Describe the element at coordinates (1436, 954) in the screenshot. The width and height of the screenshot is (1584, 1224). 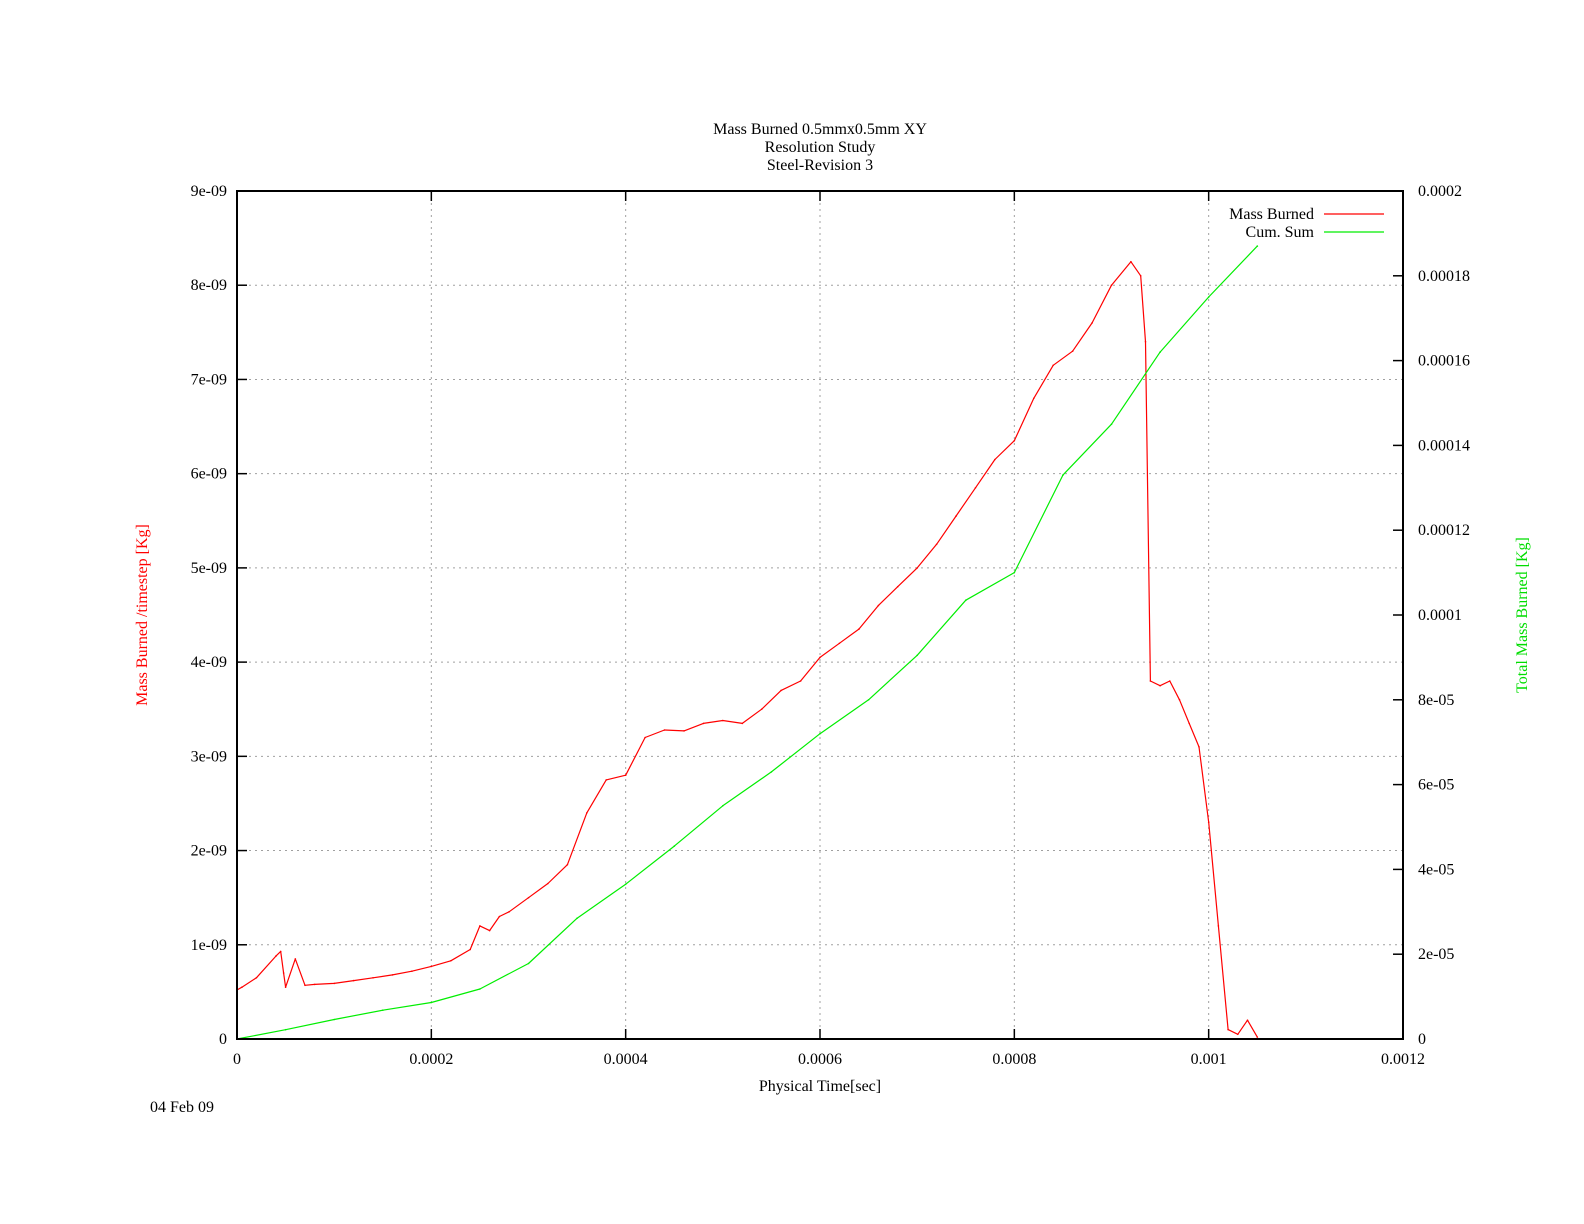
I see `y2-tick-label: 2e-05` at that location.